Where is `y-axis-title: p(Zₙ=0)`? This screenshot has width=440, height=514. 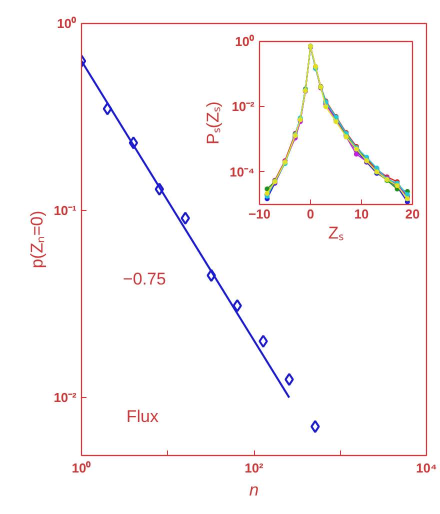
y-axis-title: p(Zₙ=0) is located at coordinates (37, 239).